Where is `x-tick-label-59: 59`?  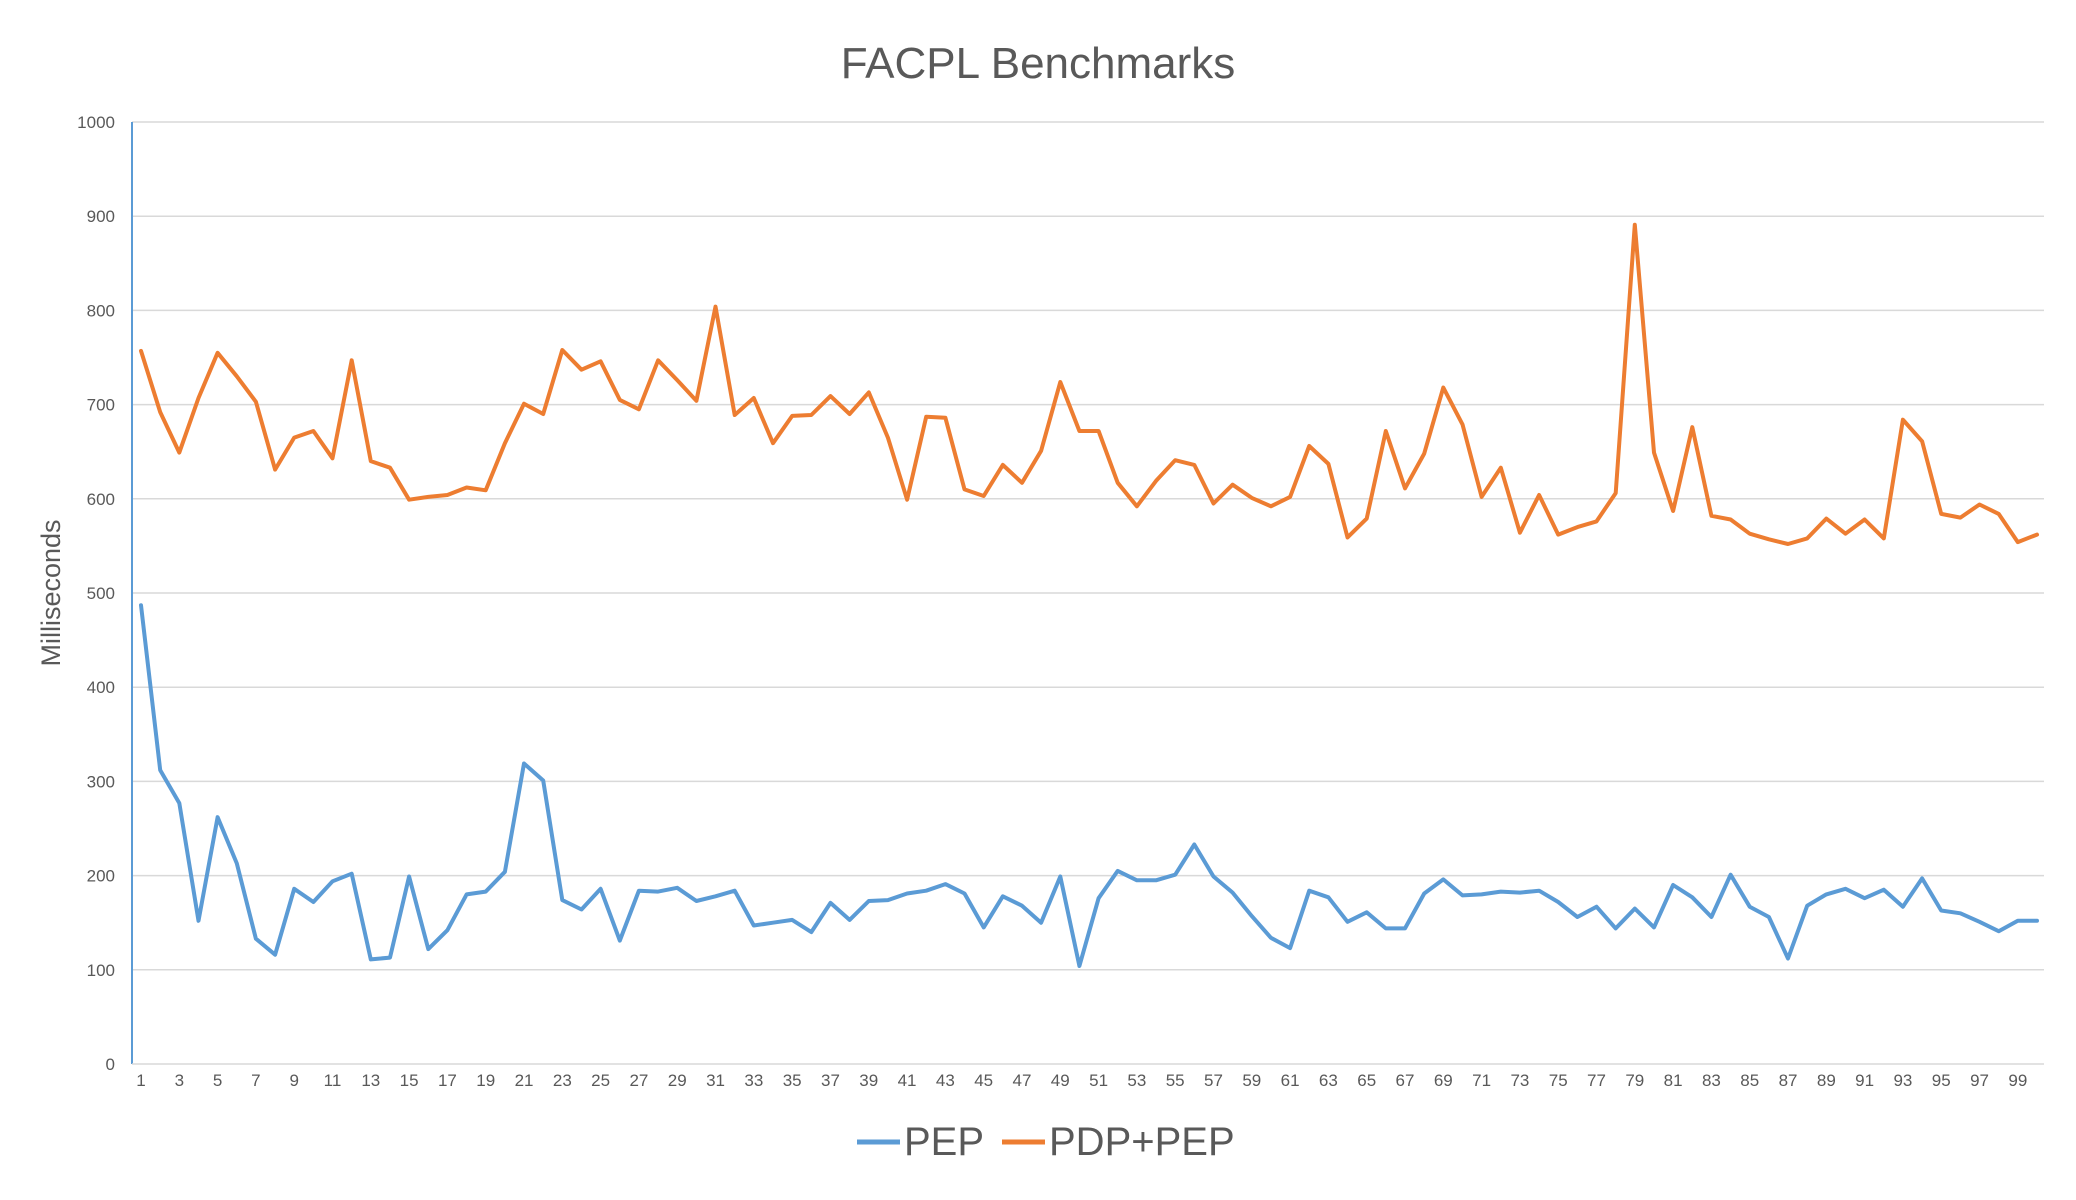
x-tick-label-59: 59 is located at coordinates (1251, 1080).